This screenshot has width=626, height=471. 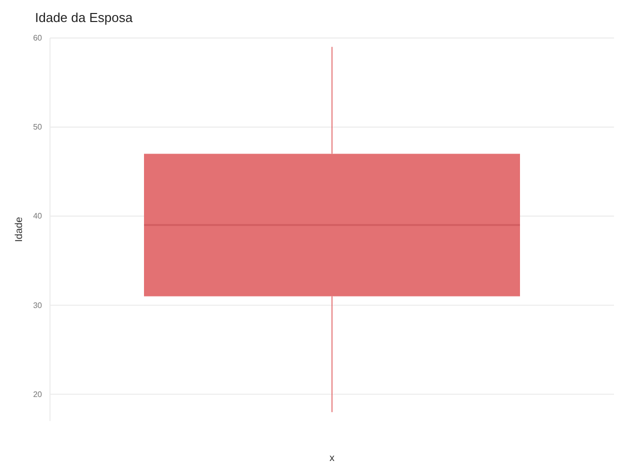 I want to click on y-tick-label: 40, so click(x=38, y=216).